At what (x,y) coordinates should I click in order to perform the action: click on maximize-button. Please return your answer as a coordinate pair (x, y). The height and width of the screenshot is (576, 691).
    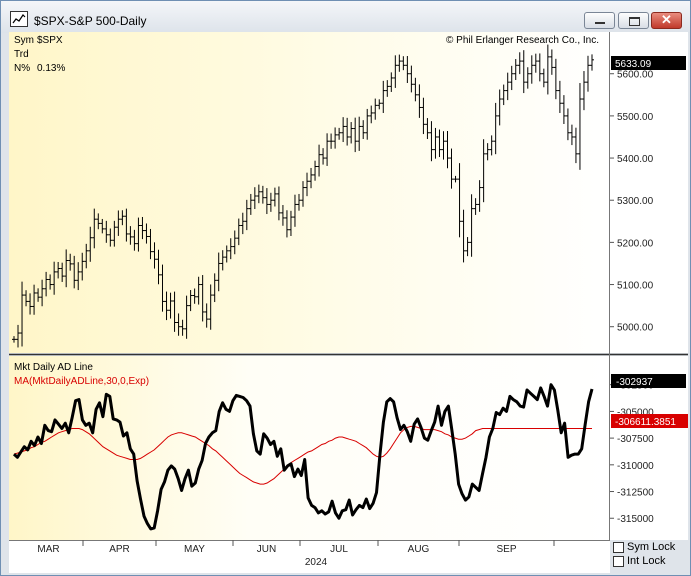
    Looking at the image, I should click on (633, 20).